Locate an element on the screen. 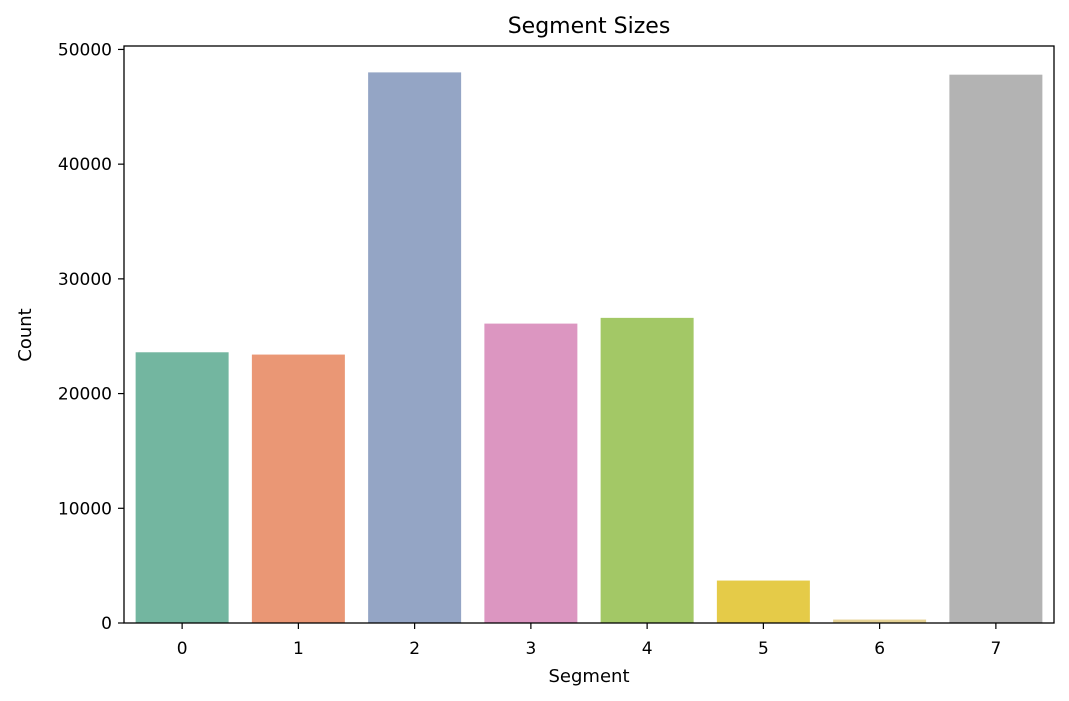 This screenshot has width=1069, height=701. y-tick-label: 50000 is located at coordinates (85, 50).